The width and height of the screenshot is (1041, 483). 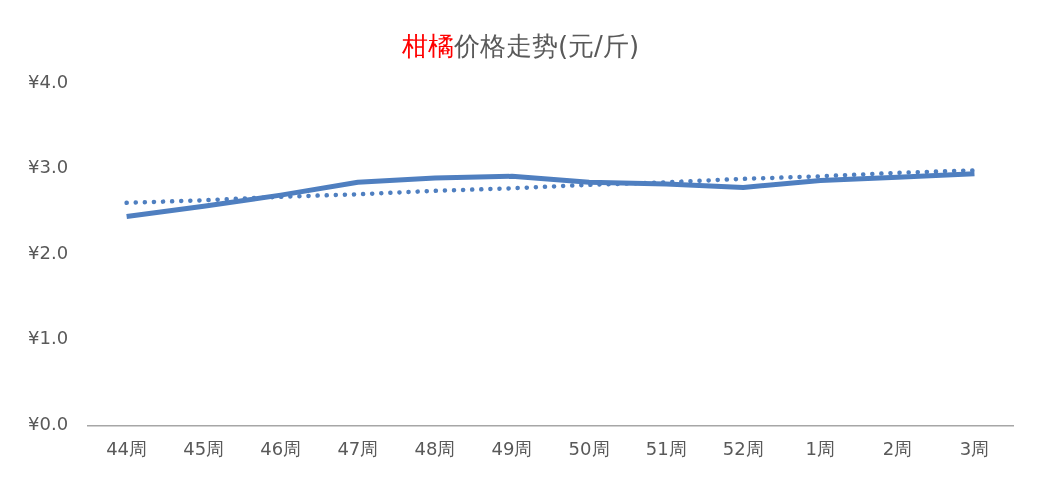 I want to click on x-tick-label: 47周, so click(x=358, y=448).